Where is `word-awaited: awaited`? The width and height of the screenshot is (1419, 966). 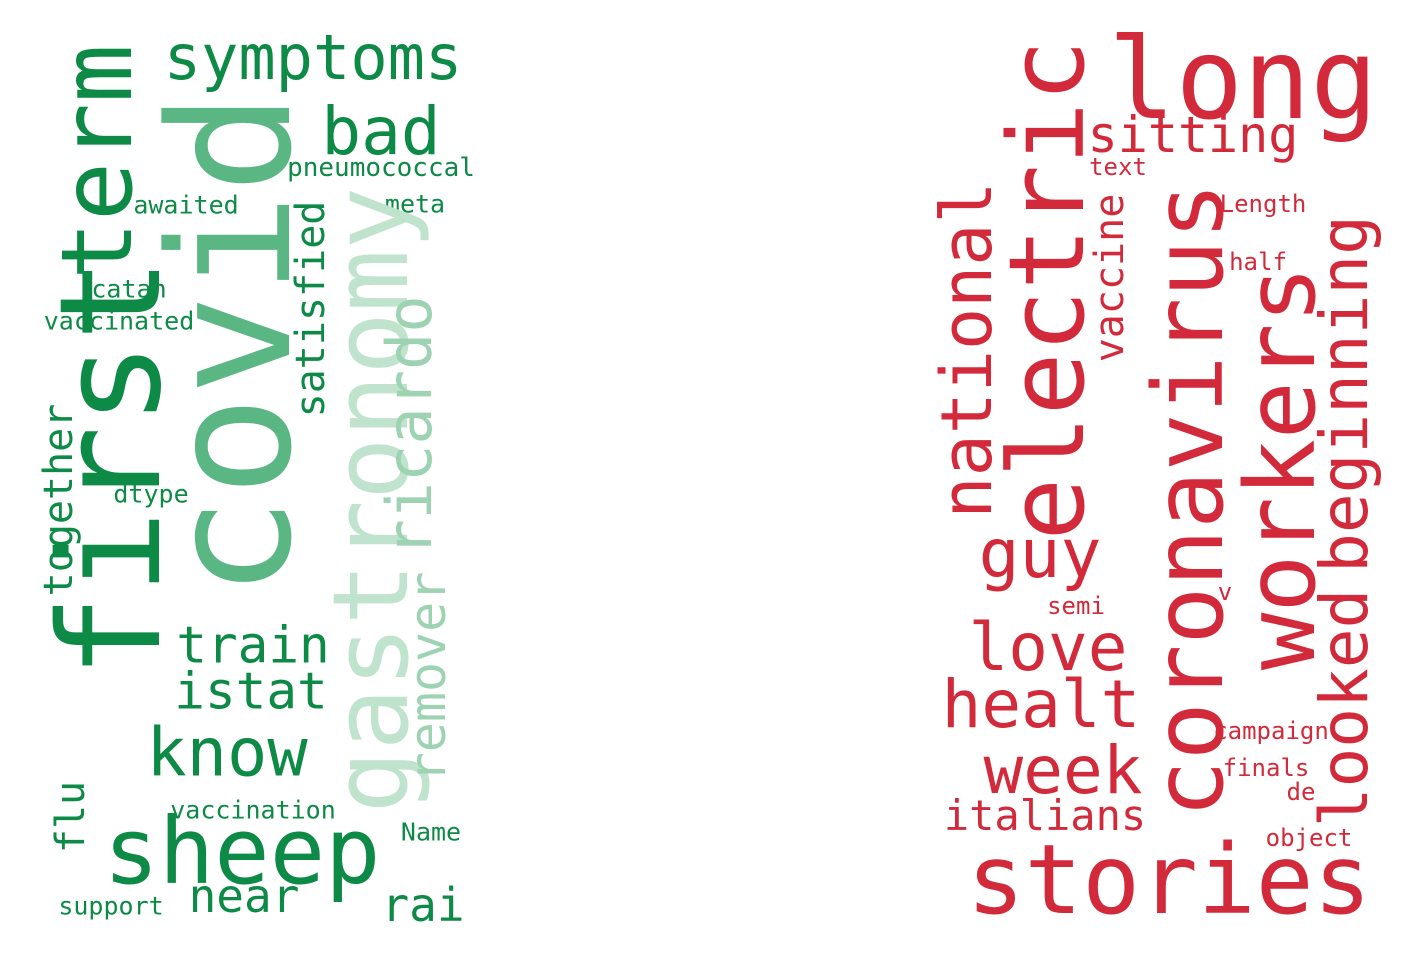 word-awaited: awaited is located at coordinates (186, 205).